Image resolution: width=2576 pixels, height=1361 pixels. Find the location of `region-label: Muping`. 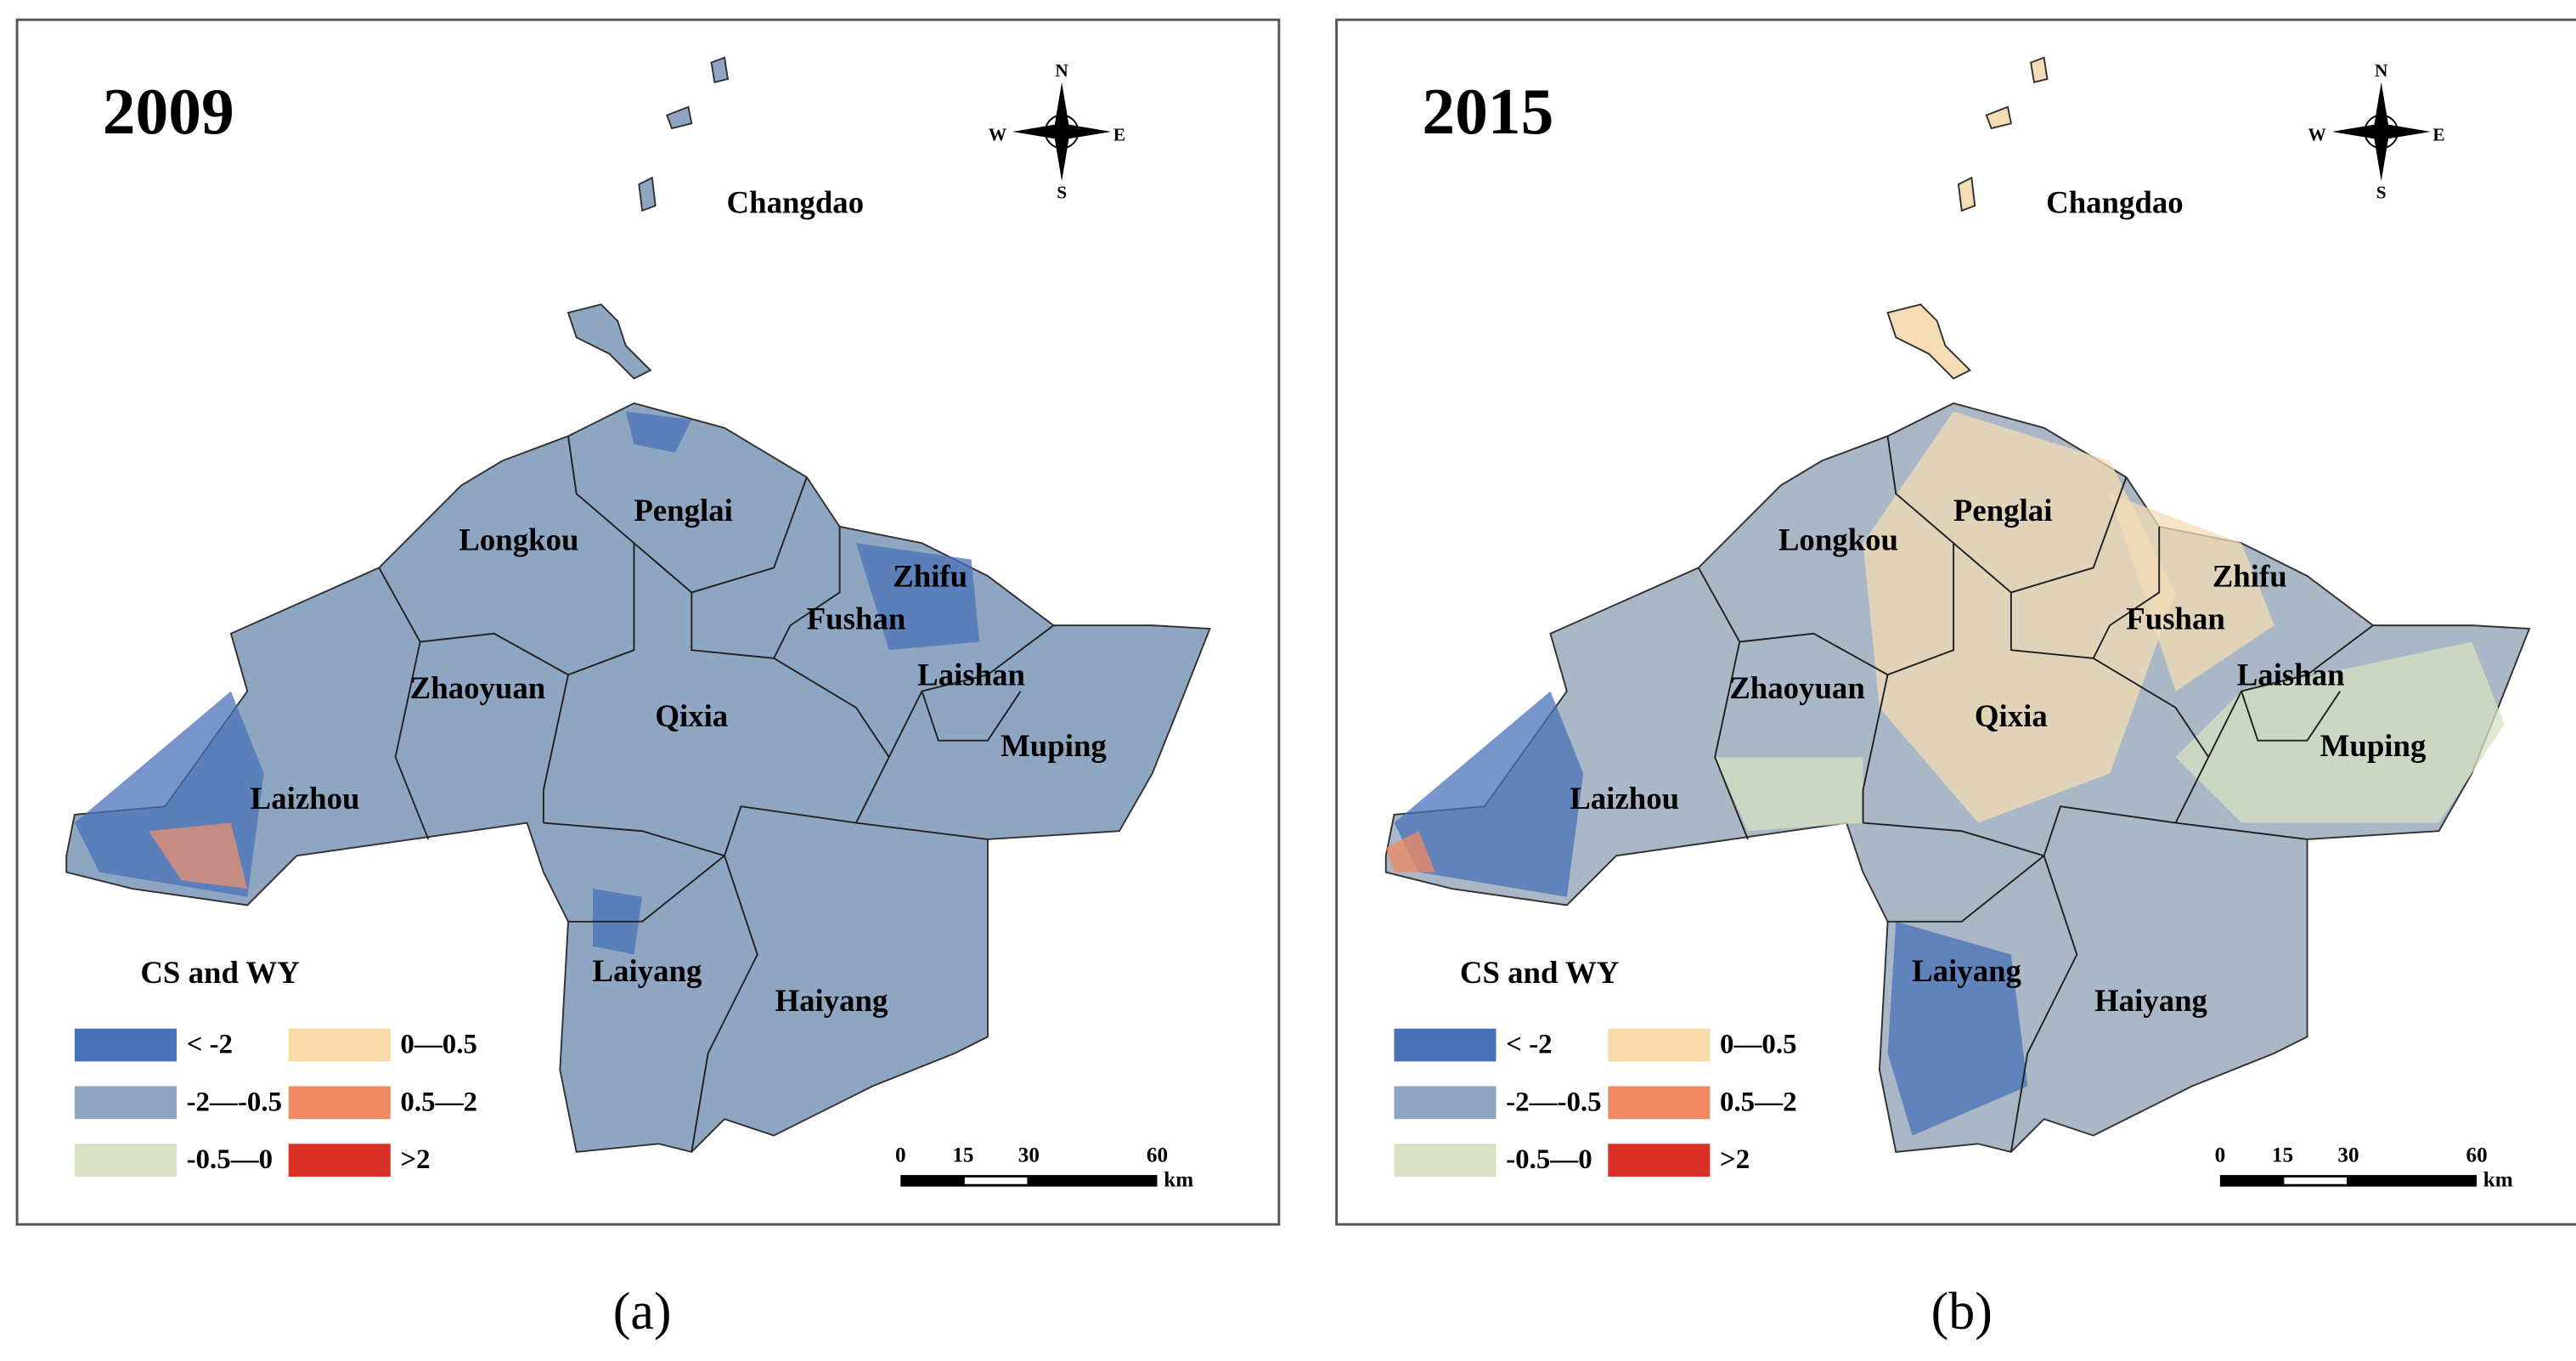

region-label: Muping is located at coordinates (1054, 745).